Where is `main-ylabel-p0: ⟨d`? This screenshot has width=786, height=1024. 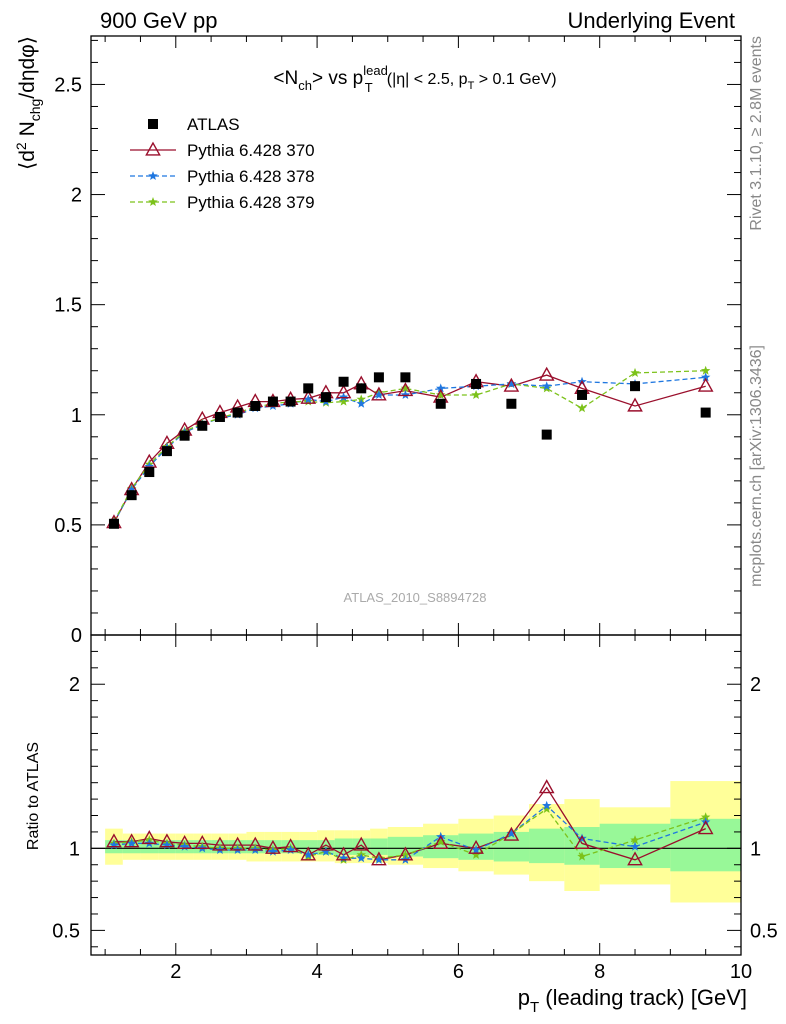 main-ylabel-p0: ⟨d is located at coordinates (27, 160).